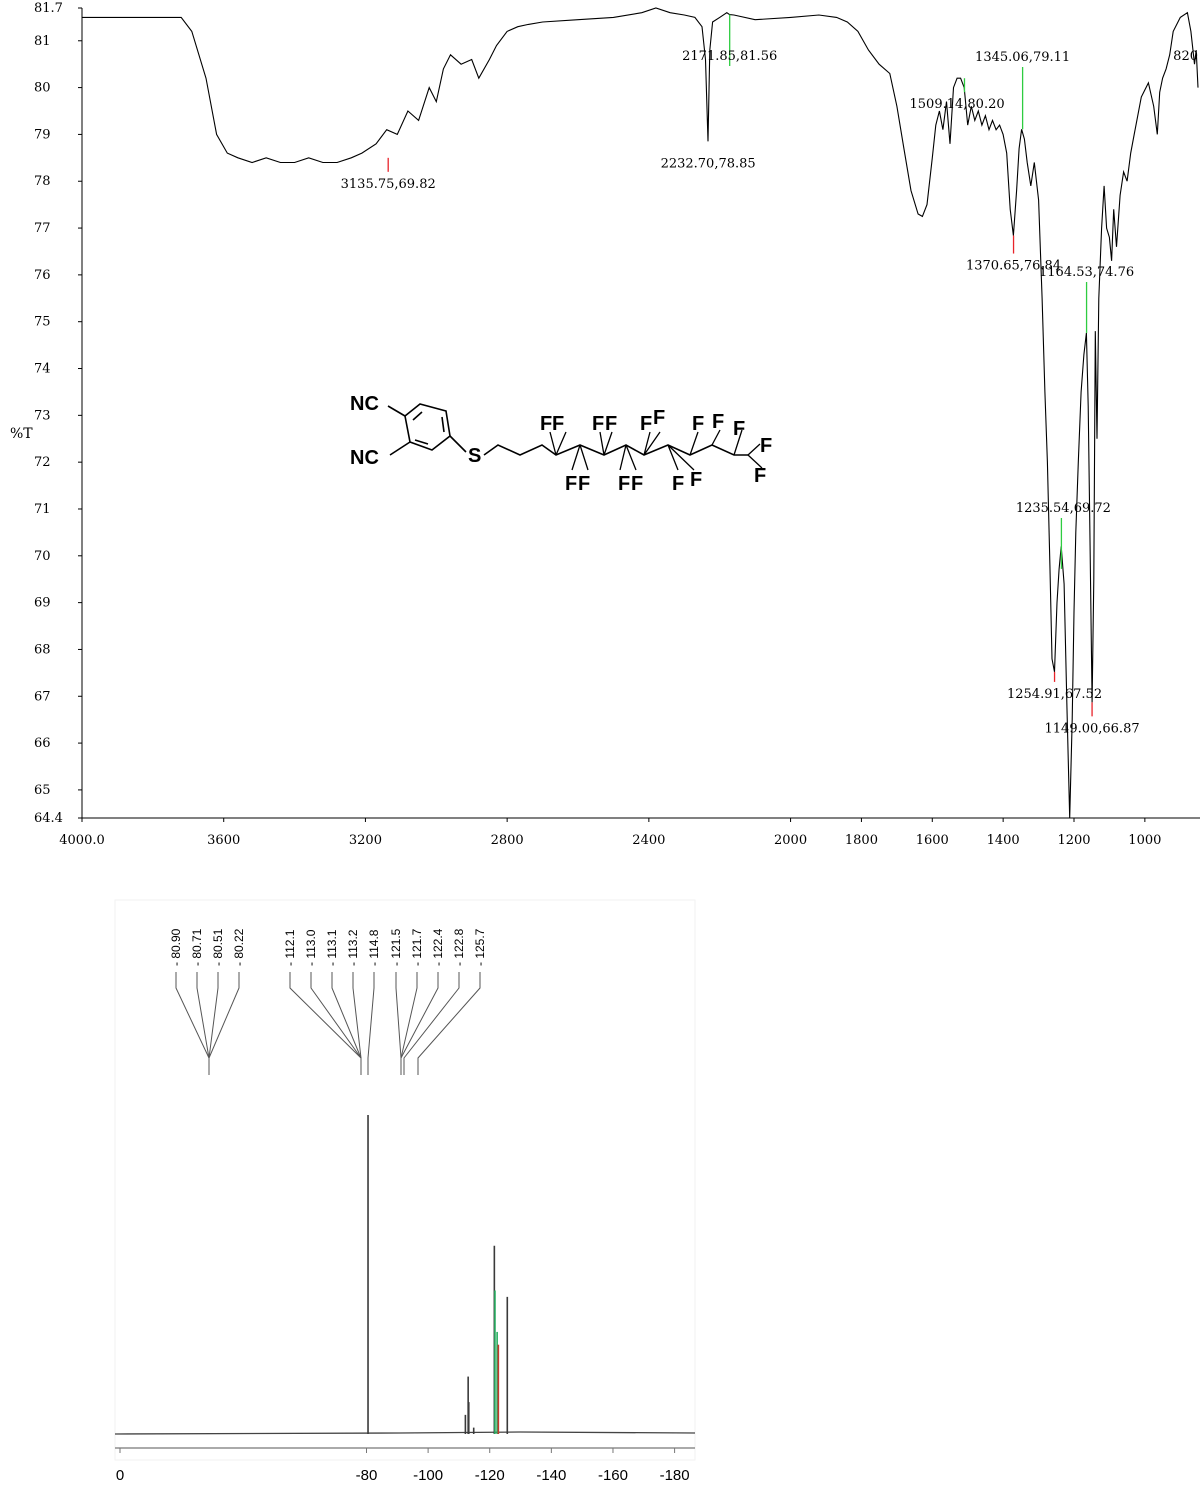  Describe the element at coordinates (332, 947) in the screenshot. I see `nmr-peak-label: - 113.1` at that location.